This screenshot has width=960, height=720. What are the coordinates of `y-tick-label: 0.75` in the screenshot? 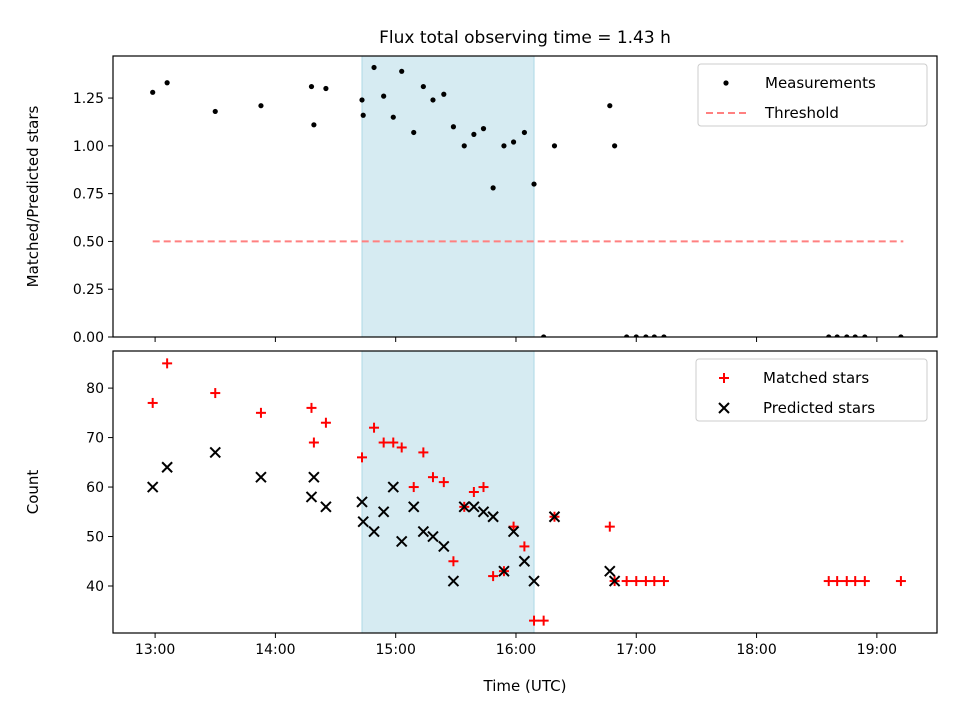 It's located at (88, 195).